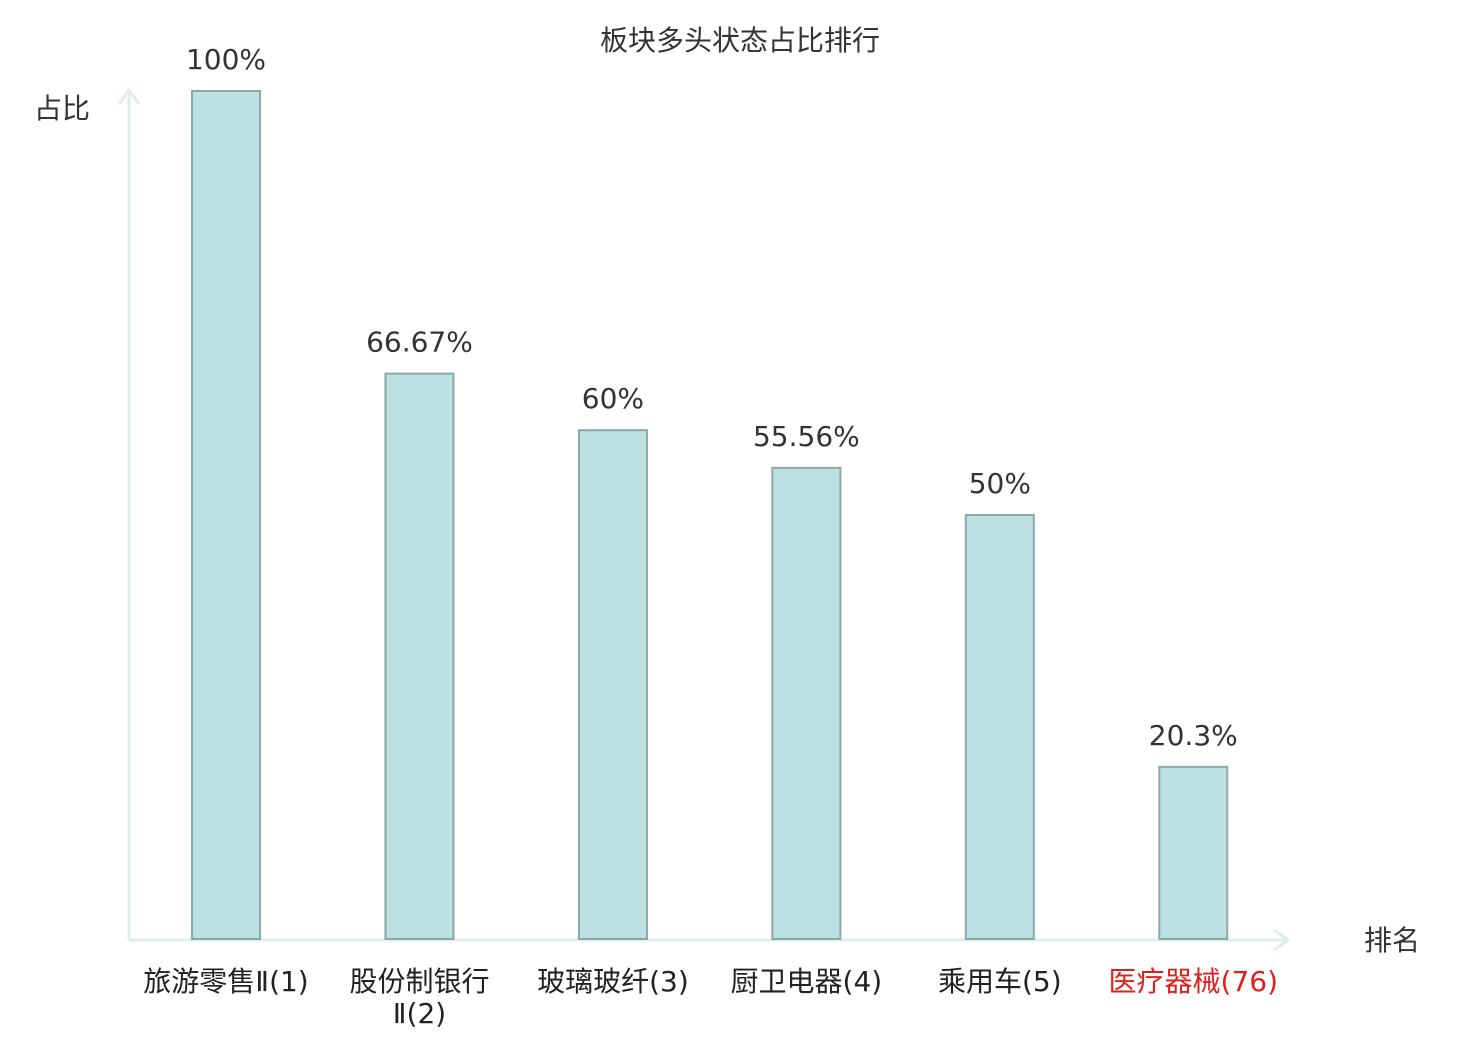  I want to click on chart-title: 板块多头状态占比排行, so click(740, 40).